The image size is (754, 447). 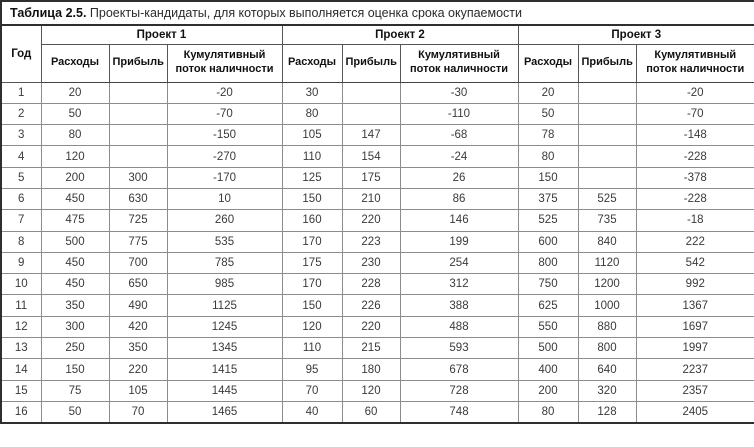 I want to click on data-cell: 2405, so click(x=694, y=412).